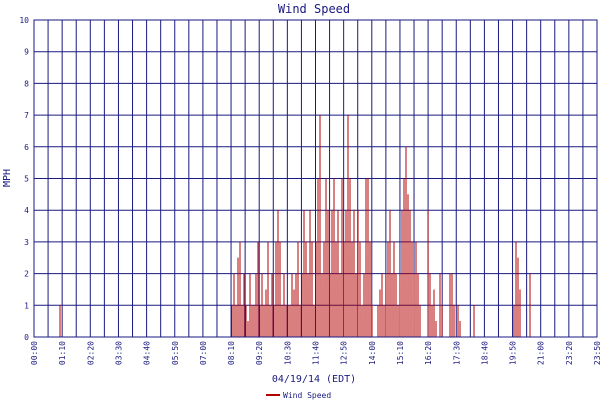 This screenshot has height=400, width=600. Describe the element at coordinates (26, 337) in the screenshot. I see `y-tick-label: 0` at that location.